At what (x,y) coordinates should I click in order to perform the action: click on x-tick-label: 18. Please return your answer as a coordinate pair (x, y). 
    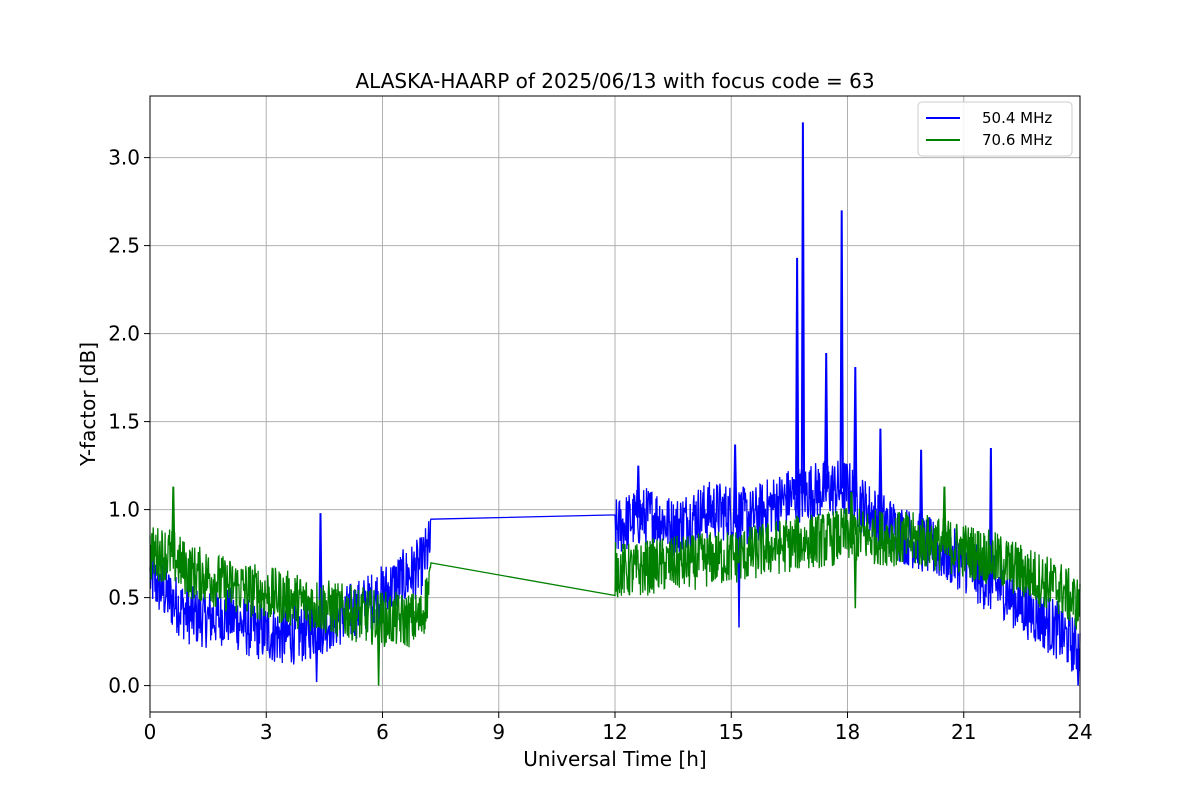
    Looking at the image, I should click on (847, 732).